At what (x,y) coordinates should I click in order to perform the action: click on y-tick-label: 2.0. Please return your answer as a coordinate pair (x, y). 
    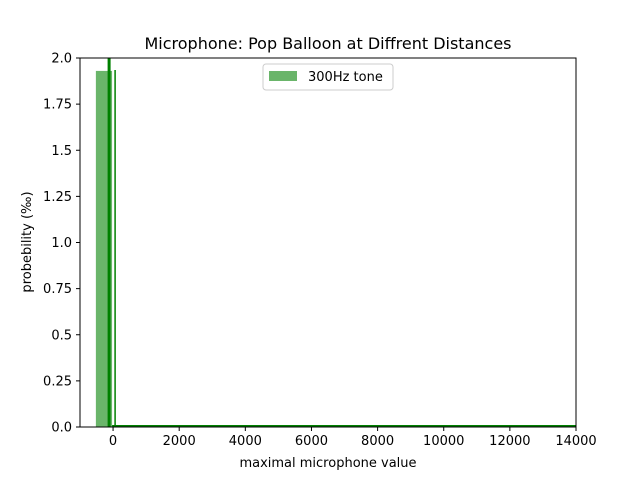
    Looking at the image, I should click on (61, 59).